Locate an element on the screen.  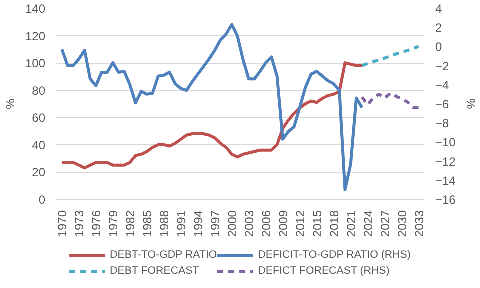
x-tick-label: 2009 is located at coordinates (283, 224).